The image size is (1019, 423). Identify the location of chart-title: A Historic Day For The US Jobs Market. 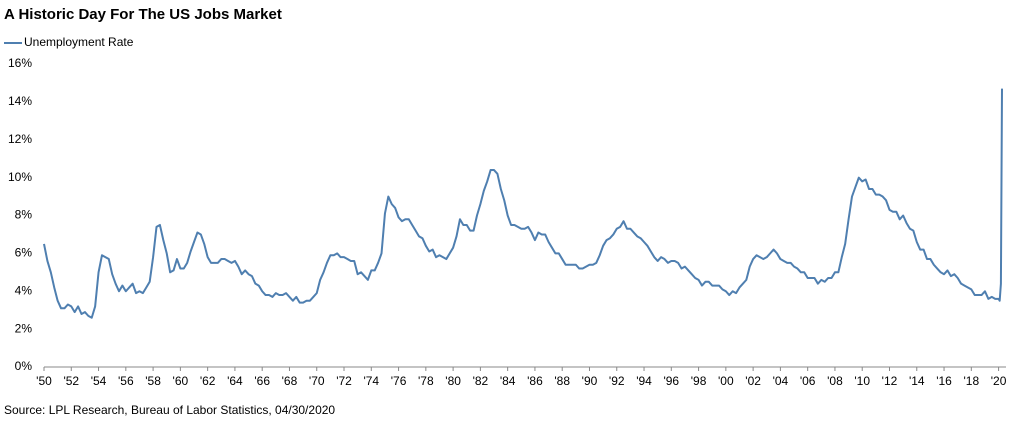
(143, 14).